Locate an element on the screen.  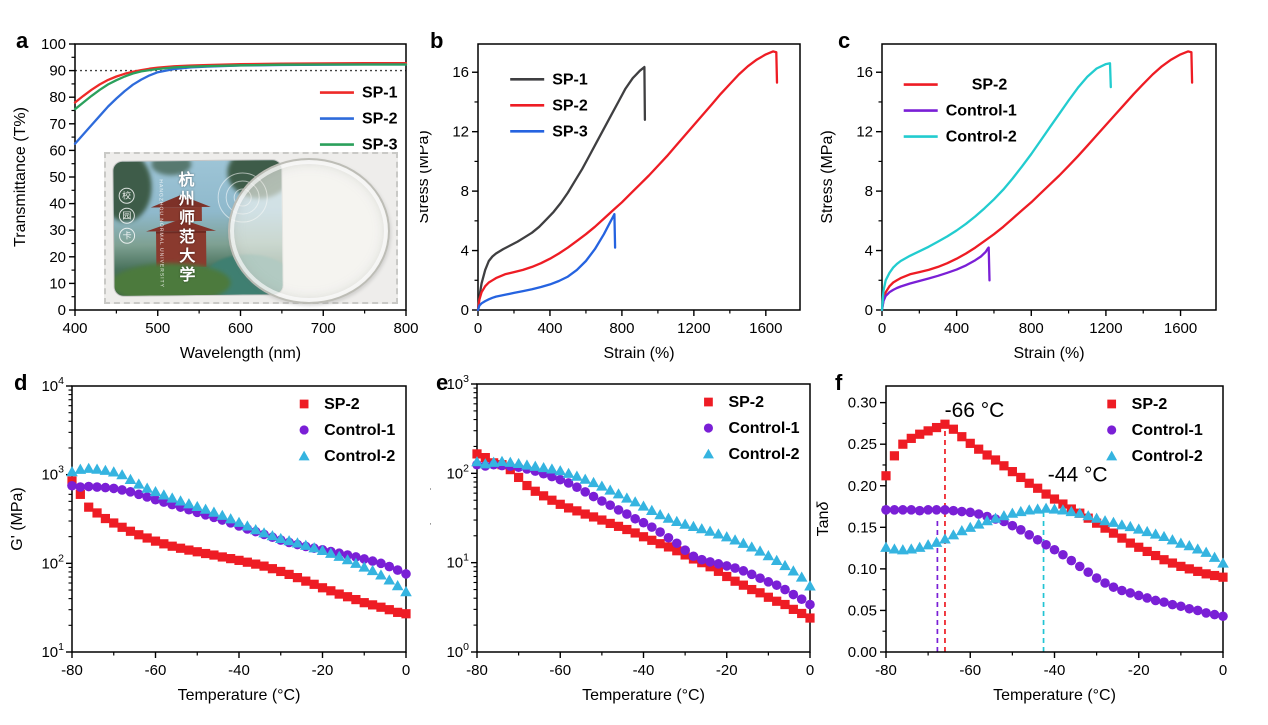
x-axis-title: Temperature (°C) is located at coordinates (1054, 695).